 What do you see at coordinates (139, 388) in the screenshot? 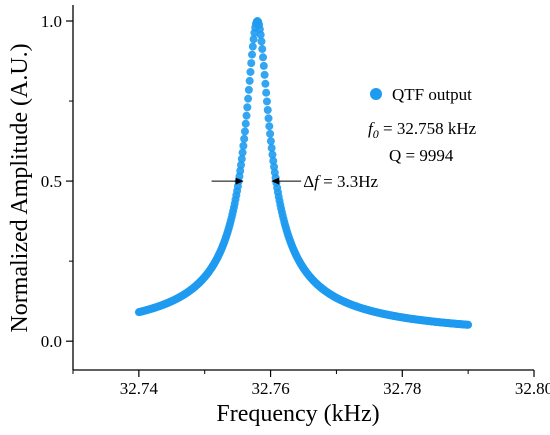
I see `x-tick-label: 32.74` at bounding box center [139, 388].